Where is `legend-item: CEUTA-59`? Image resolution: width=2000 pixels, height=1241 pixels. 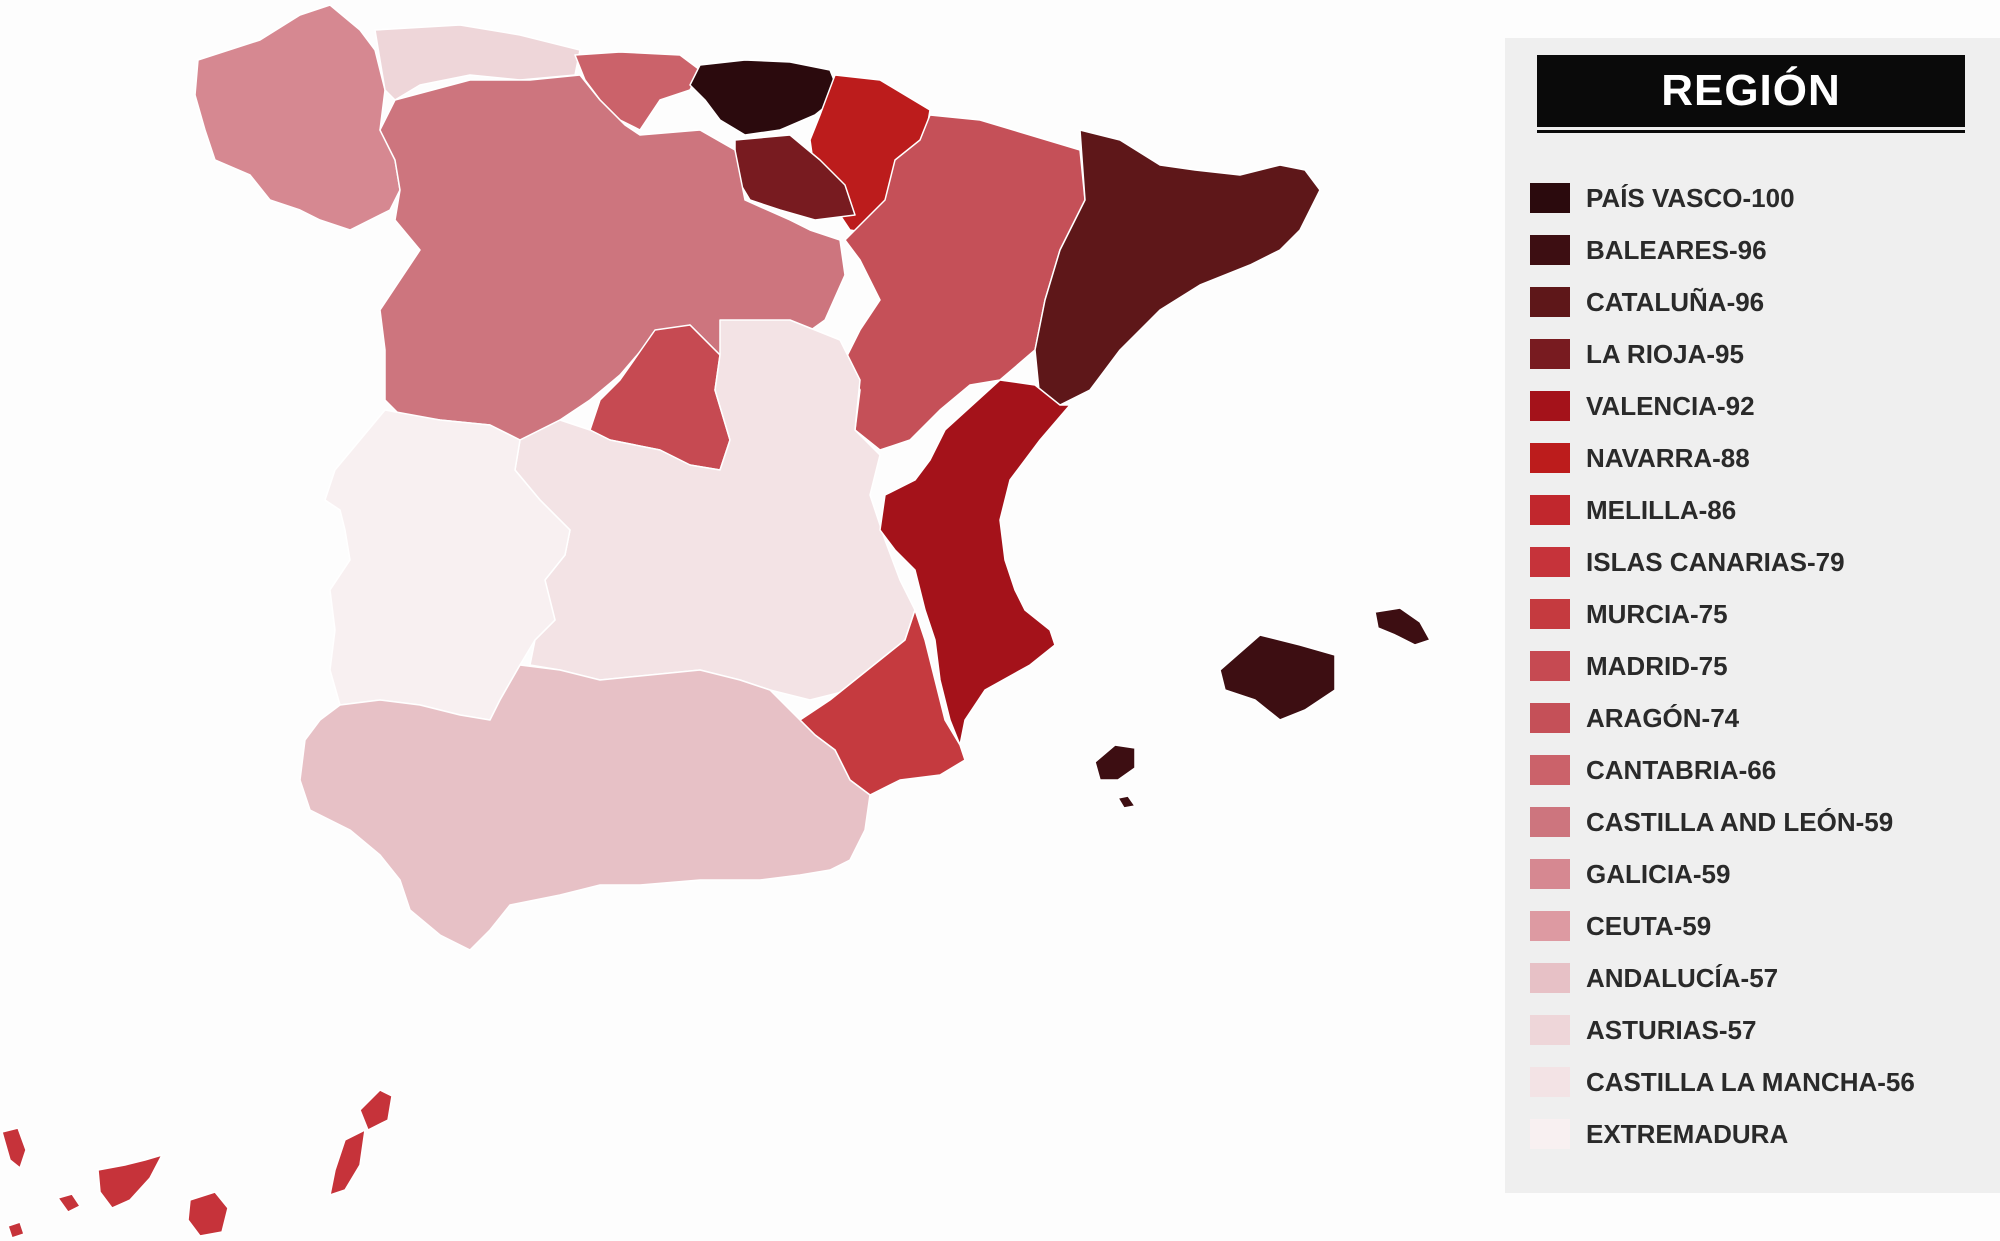 legend-item: CEUTA-59 is located at coordinates (1722, 926).